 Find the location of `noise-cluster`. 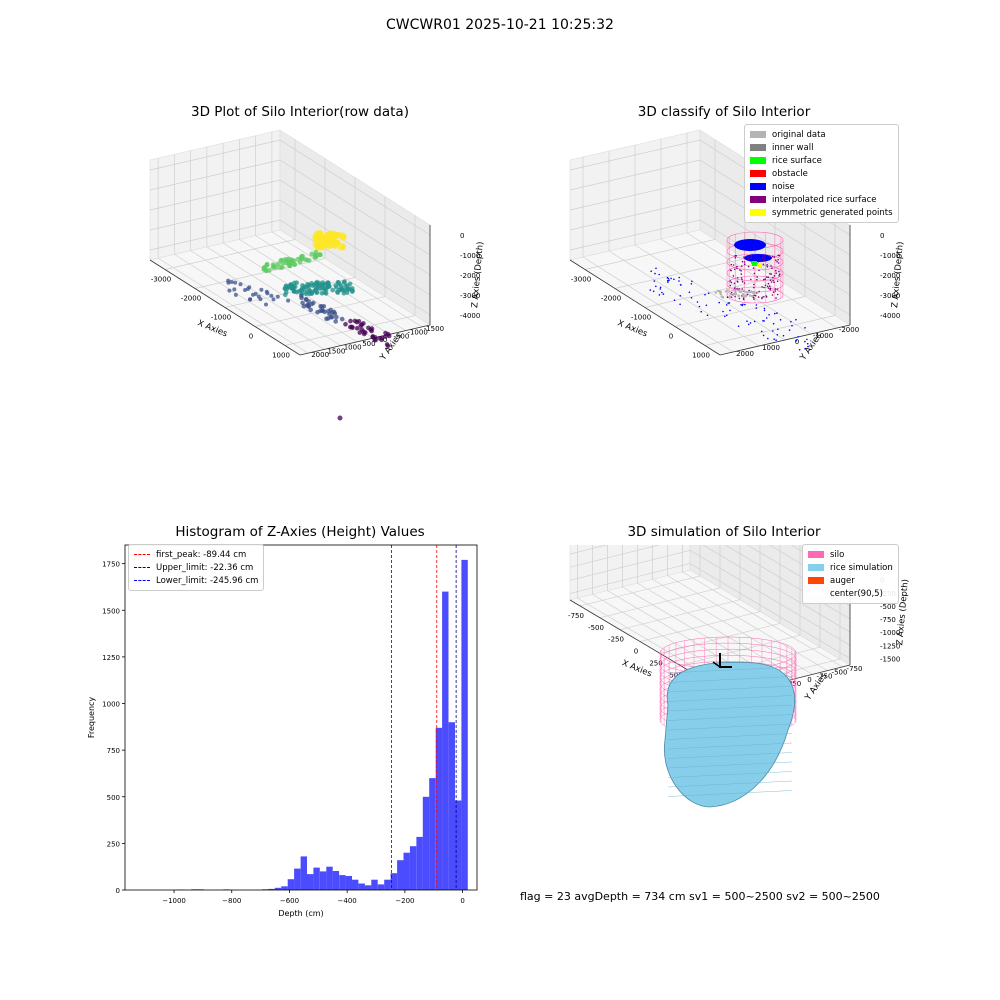

noise-cluster is located at coordinates (750, 245).